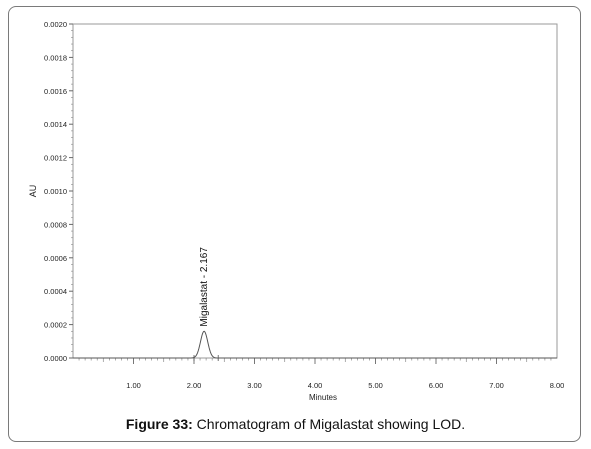 Image resolution: width=591 pixels, height=449 pixels. What do you see at coordinates (323, 397) in the screenshot?
I see `x-axis-label: Minutes` at bounding box center [323, 397].